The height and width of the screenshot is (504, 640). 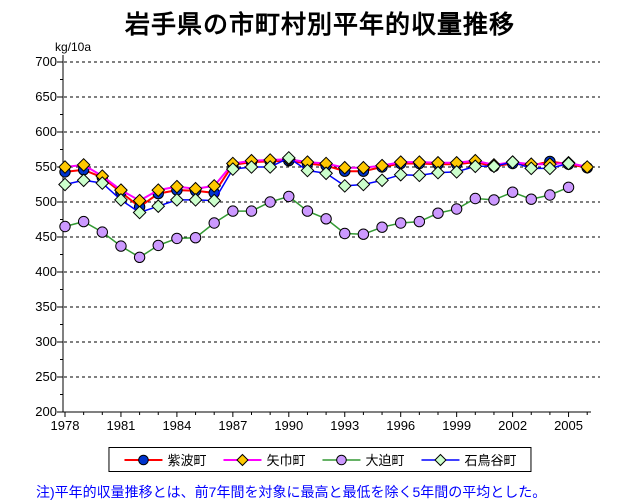 What do you see at coordinates (46, 236) in the screenshot?
I see `y-tick-label: 450` at bounding box center [46, 236].